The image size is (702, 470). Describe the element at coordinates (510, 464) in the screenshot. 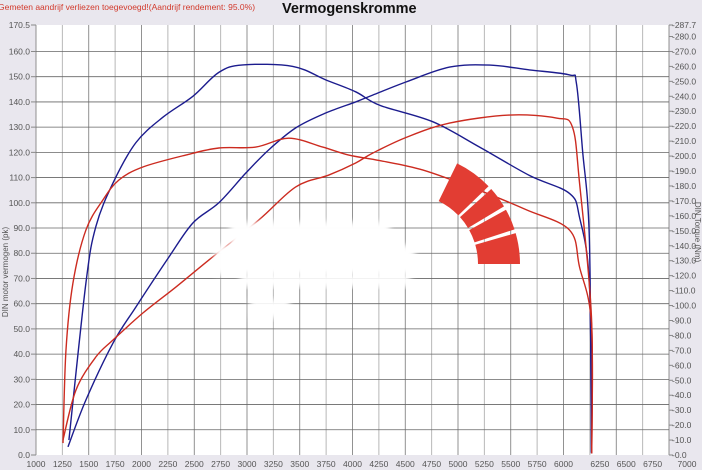

I see `x-tick-label: 5500` at that location.